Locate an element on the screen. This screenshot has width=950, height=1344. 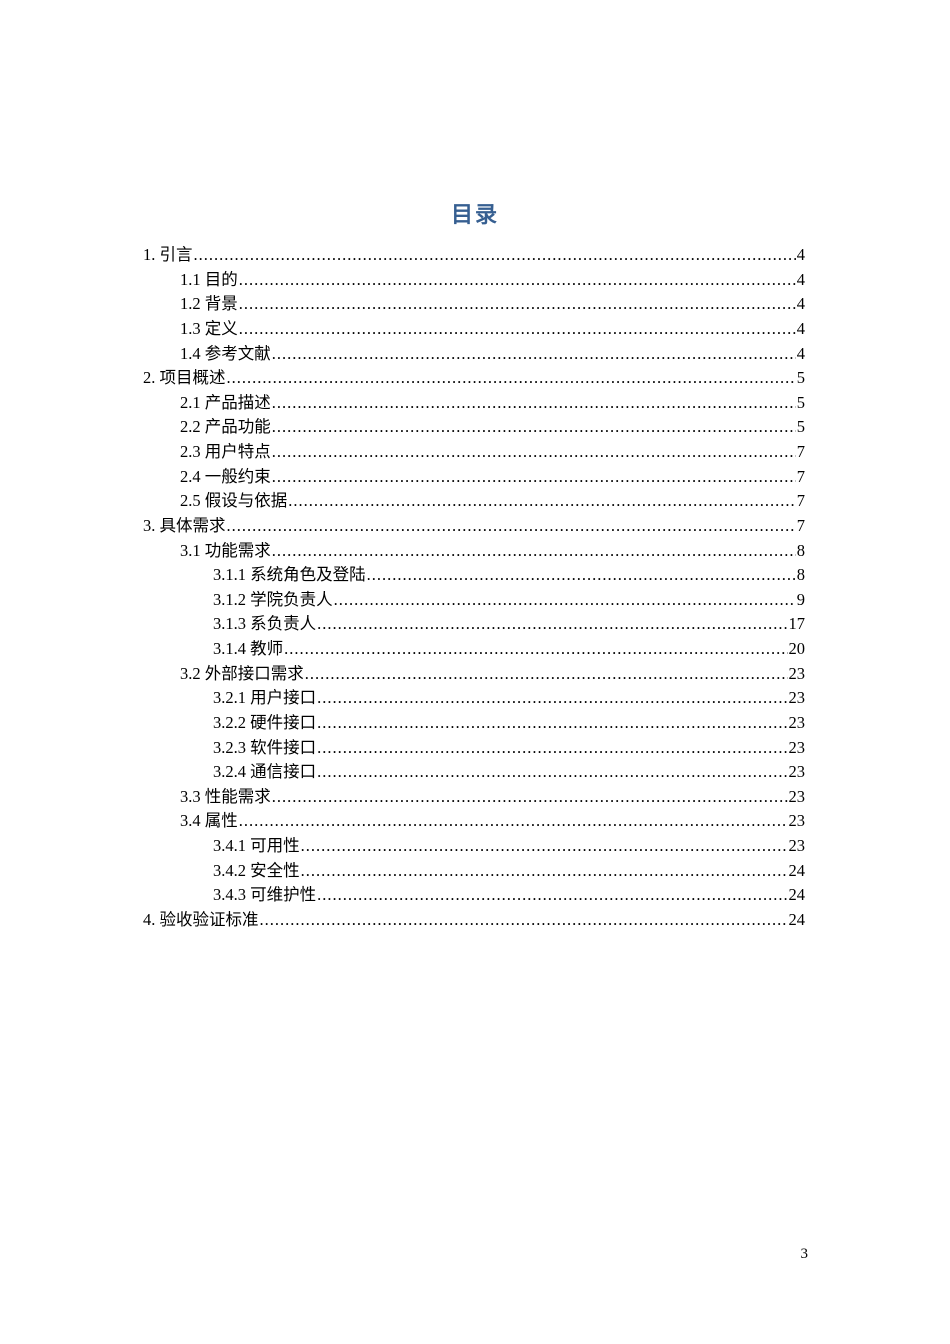
toc-entry-label: 3. 具体需求 is located at coordinates (184, 525).